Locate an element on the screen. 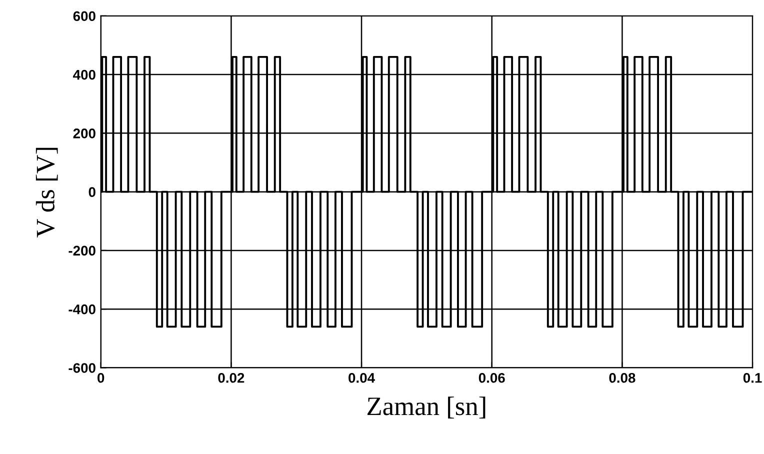 This screenshot has height=454, width=764. y-tick-label: -400 is located at coordinates (82, 309).